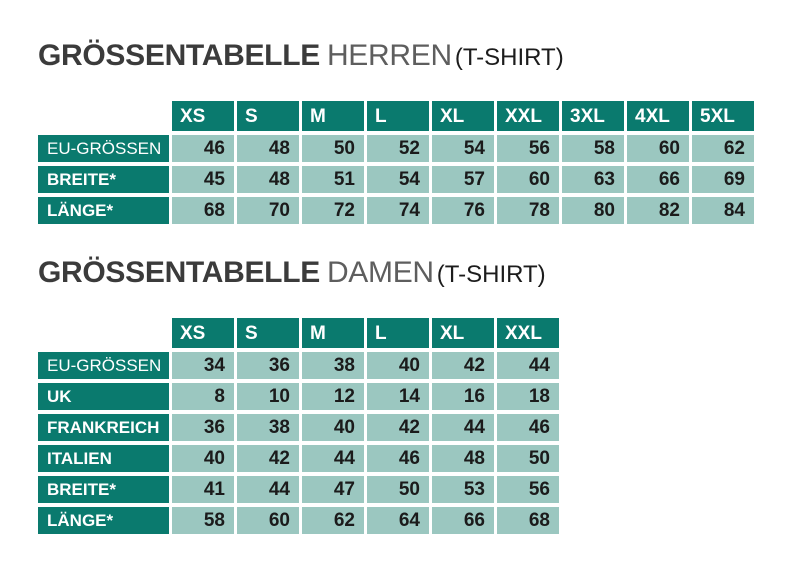 The image size is (803, 583). Describe the element at coordinates (463, 396) in the screenshot. I see `value-cell: 16` at that location.